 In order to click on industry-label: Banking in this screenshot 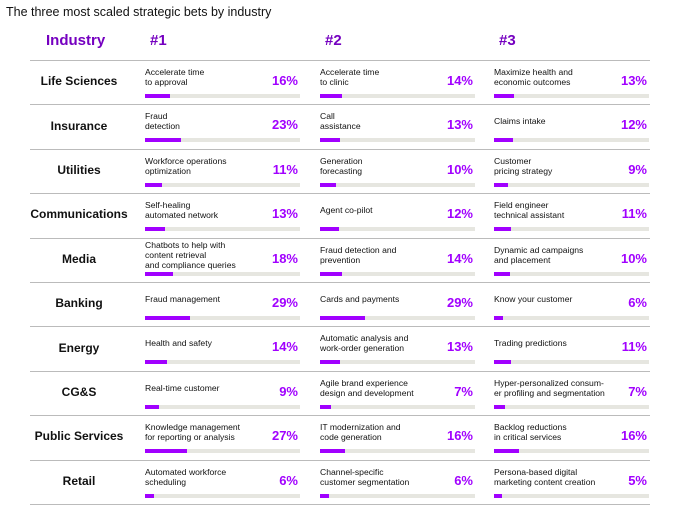, I will do `click(79, 303)`.